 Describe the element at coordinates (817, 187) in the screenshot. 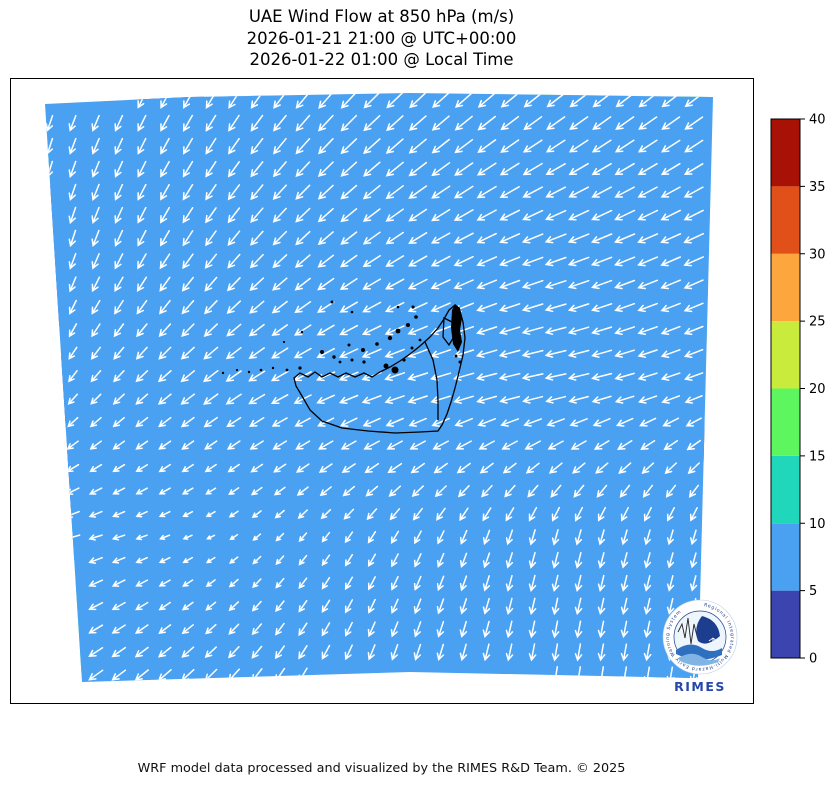

I see `colorbar-tick-label: 35` at that location.